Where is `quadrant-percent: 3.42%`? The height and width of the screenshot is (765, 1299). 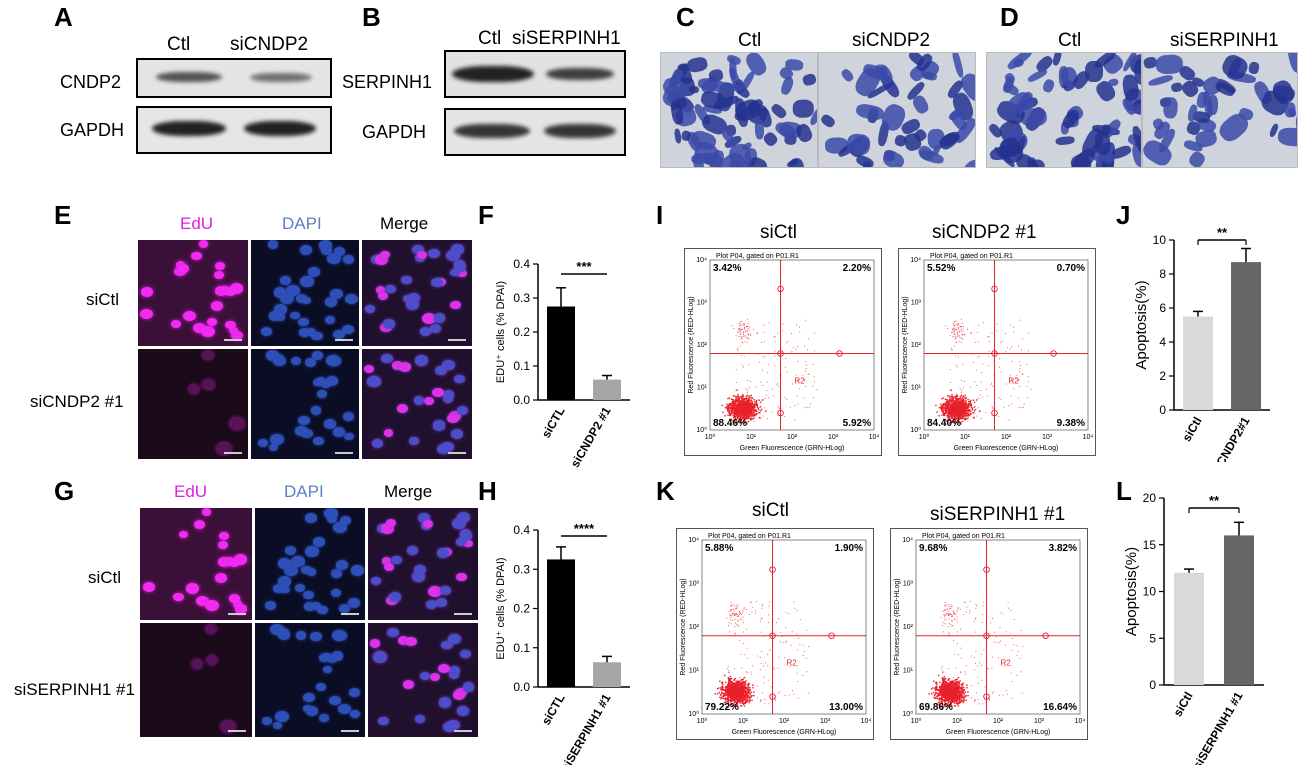
quadrant-percent: 3.42% is located at coordinates (727, 268).